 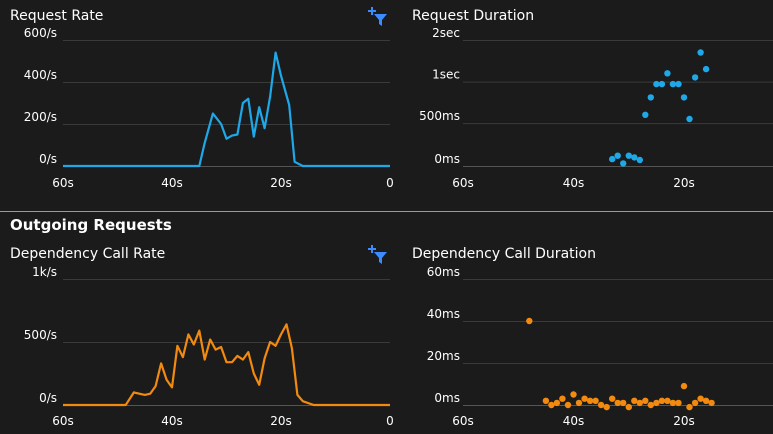 I want to click on y-tick-label: 500/s, so click(x=40, y=335).